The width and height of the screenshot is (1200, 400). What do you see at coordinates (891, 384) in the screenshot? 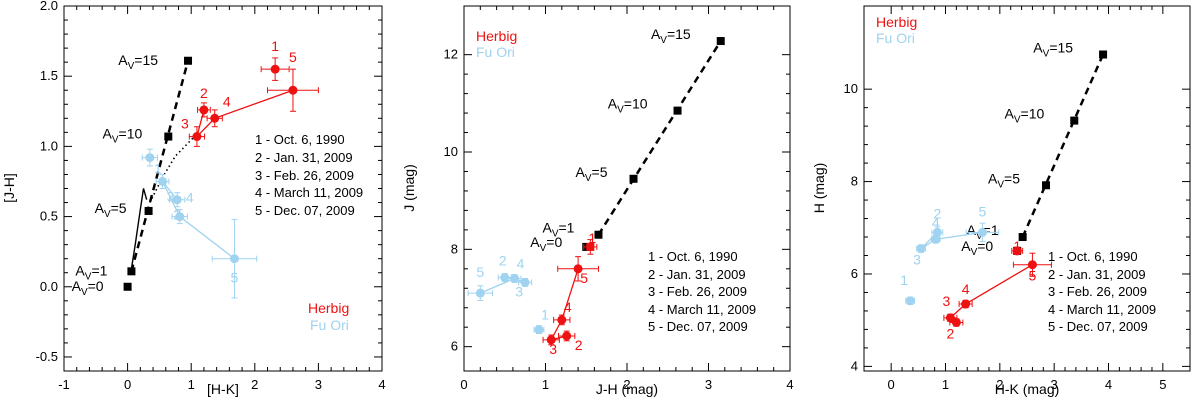
I see `x-tick-label: 0` at bounding box center [891, 384].